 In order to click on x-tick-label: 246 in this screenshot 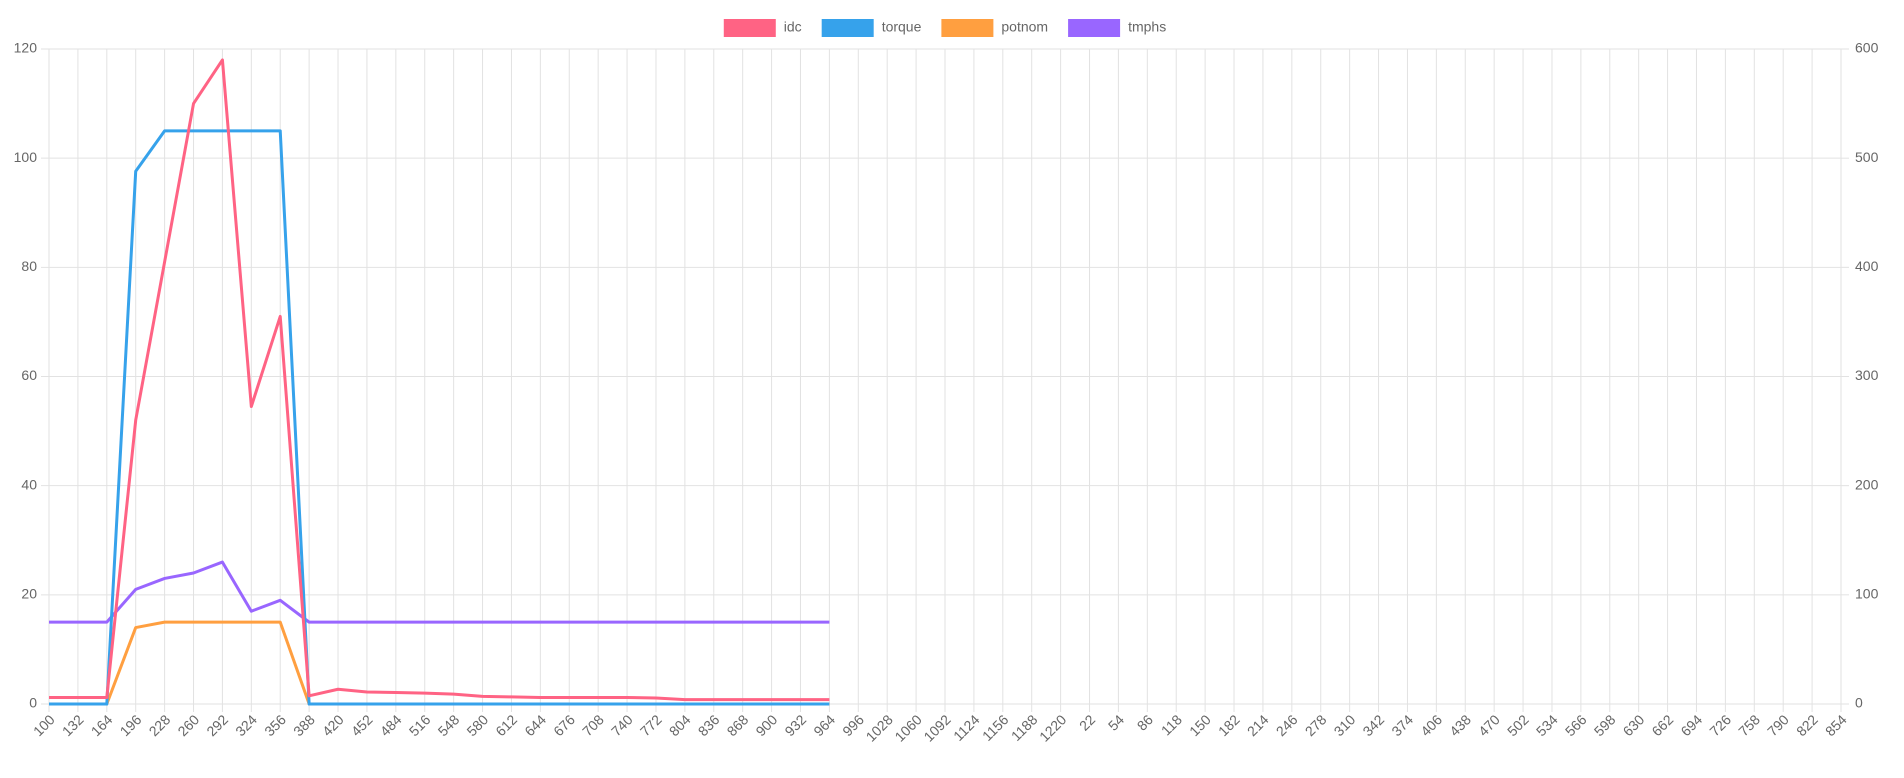, I will do `click(1287, 725)`.